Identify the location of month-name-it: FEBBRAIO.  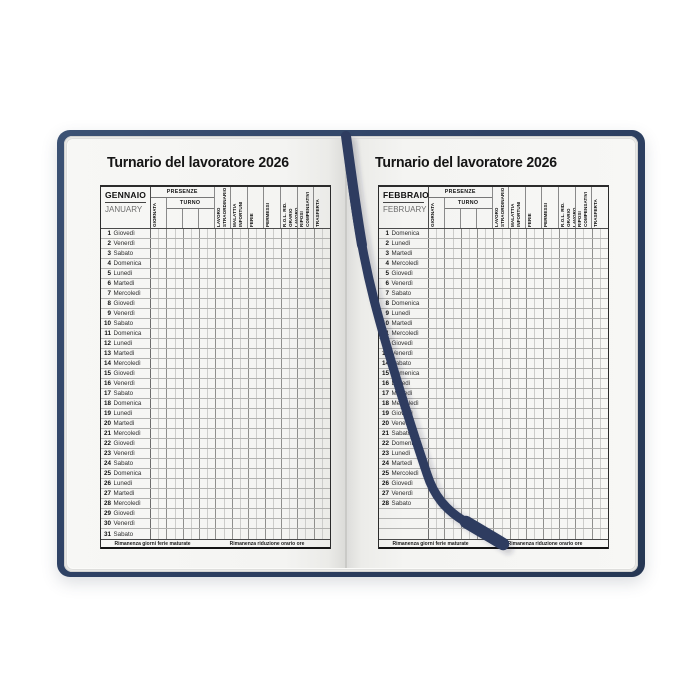
(406, 195).